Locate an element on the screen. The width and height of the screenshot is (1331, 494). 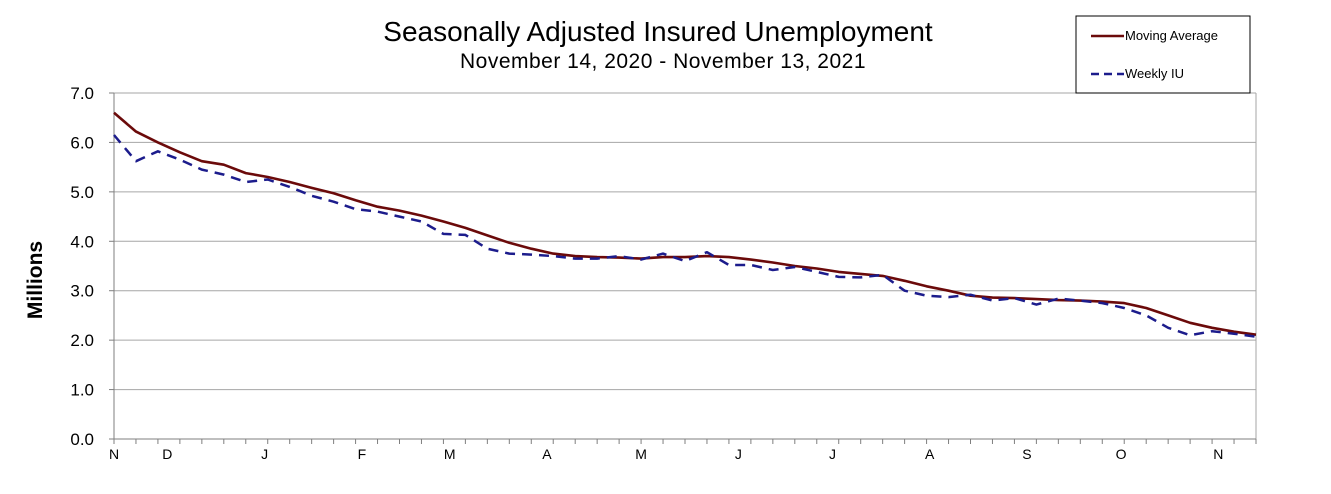
x-tick-label: O is located at coordinates (1121, 454).